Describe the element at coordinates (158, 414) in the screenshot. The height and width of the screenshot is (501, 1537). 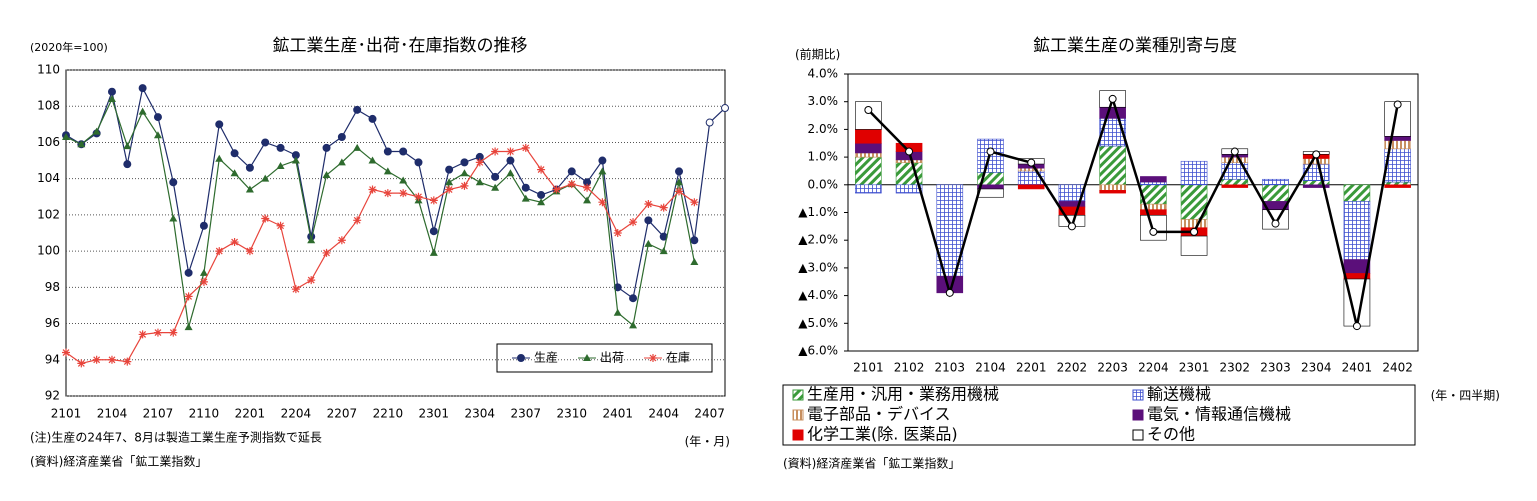
I see `x-tick-label: 2107` at that location.